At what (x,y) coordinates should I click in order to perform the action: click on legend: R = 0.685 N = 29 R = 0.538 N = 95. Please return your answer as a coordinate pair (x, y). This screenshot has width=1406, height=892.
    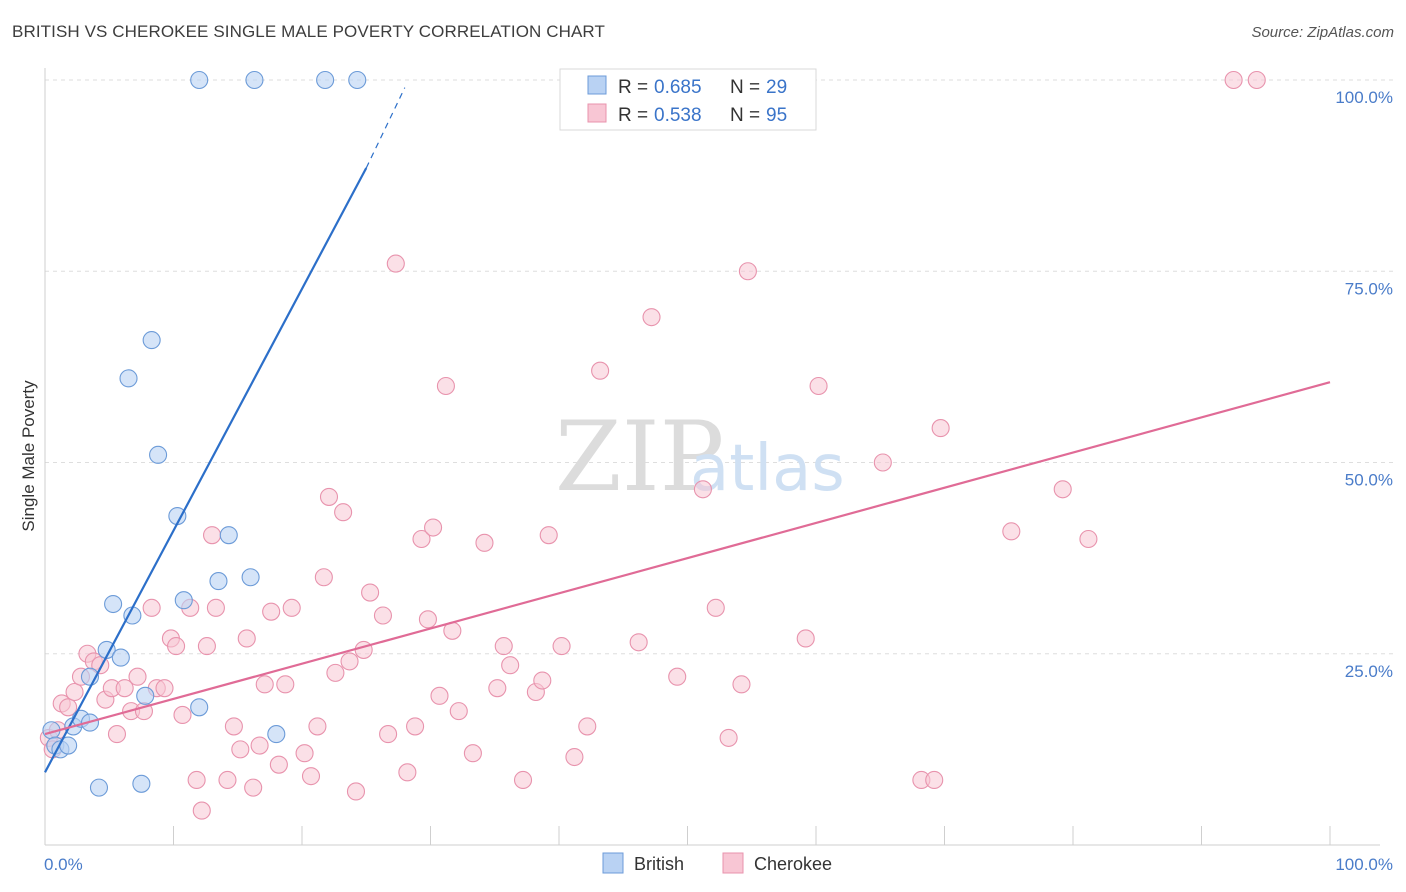
    Looking at the image, I should click on (688, 99).